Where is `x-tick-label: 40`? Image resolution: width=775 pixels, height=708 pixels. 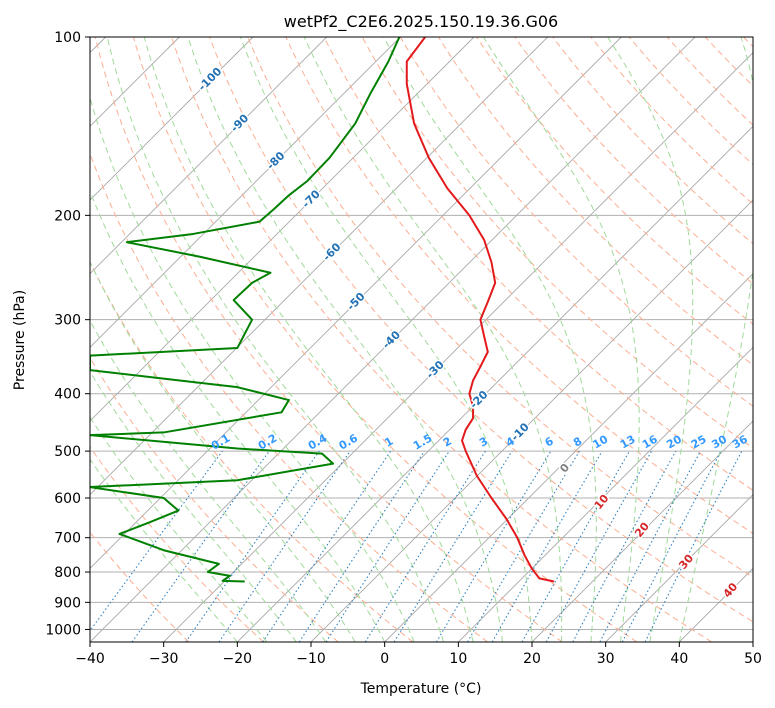 x-tick-label: 40 is located at coordinates (679, 659).